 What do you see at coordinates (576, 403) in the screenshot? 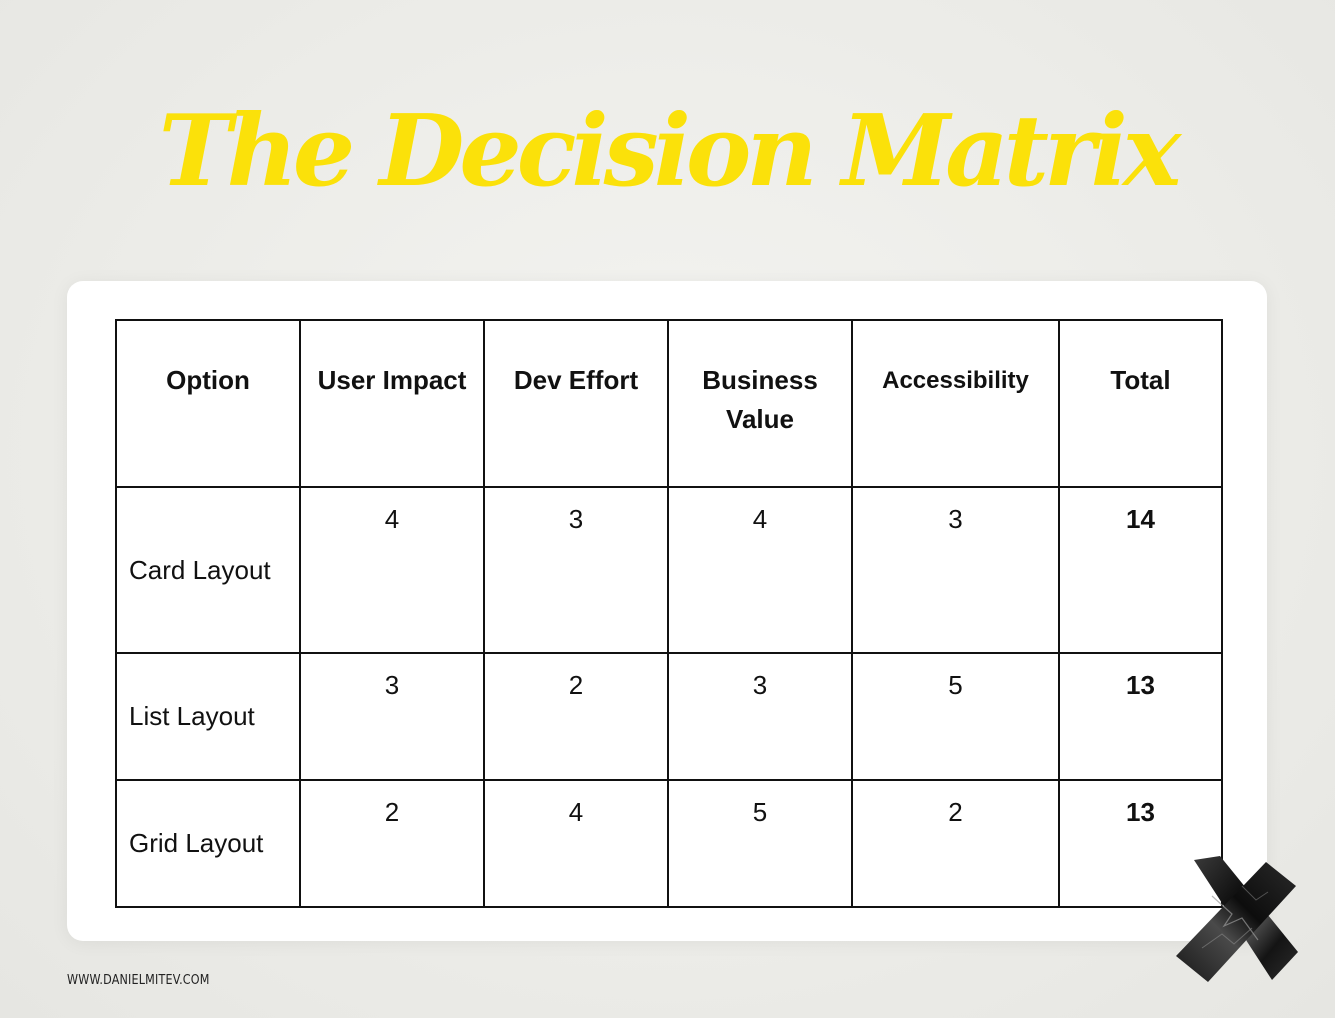
I see `header-dev-effort: Dev Effort` at bounding box center [576, 403].